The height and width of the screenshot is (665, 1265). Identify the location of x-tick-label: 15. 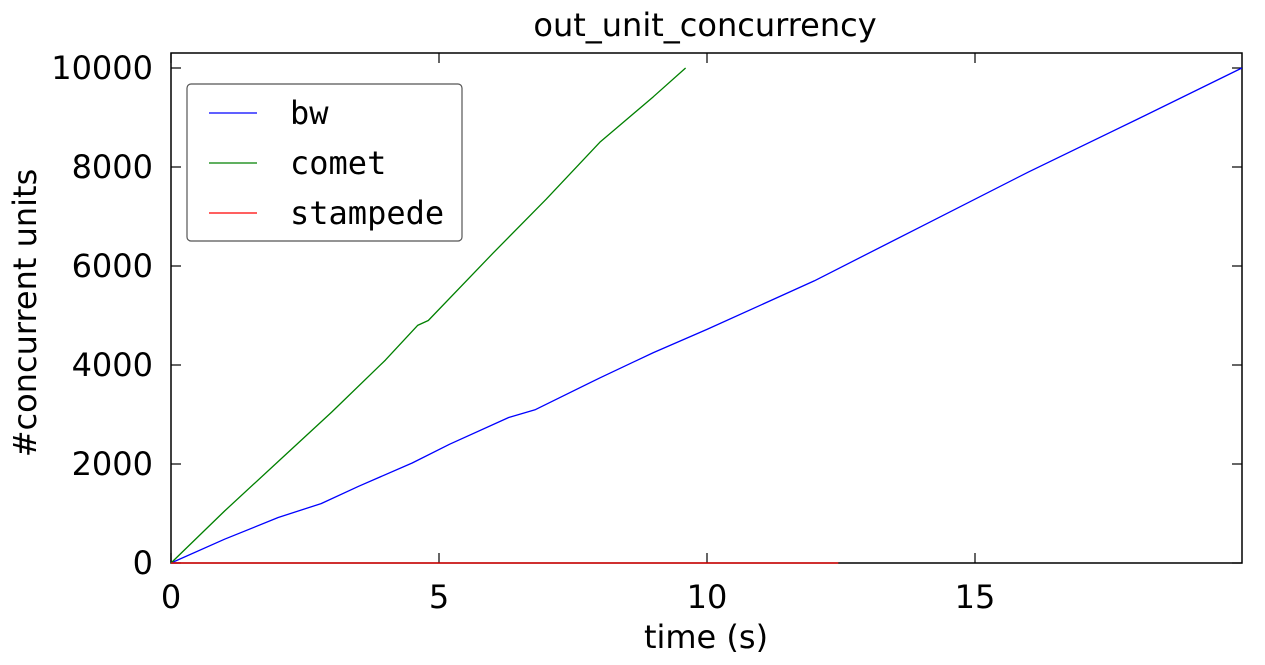
(975, 597).